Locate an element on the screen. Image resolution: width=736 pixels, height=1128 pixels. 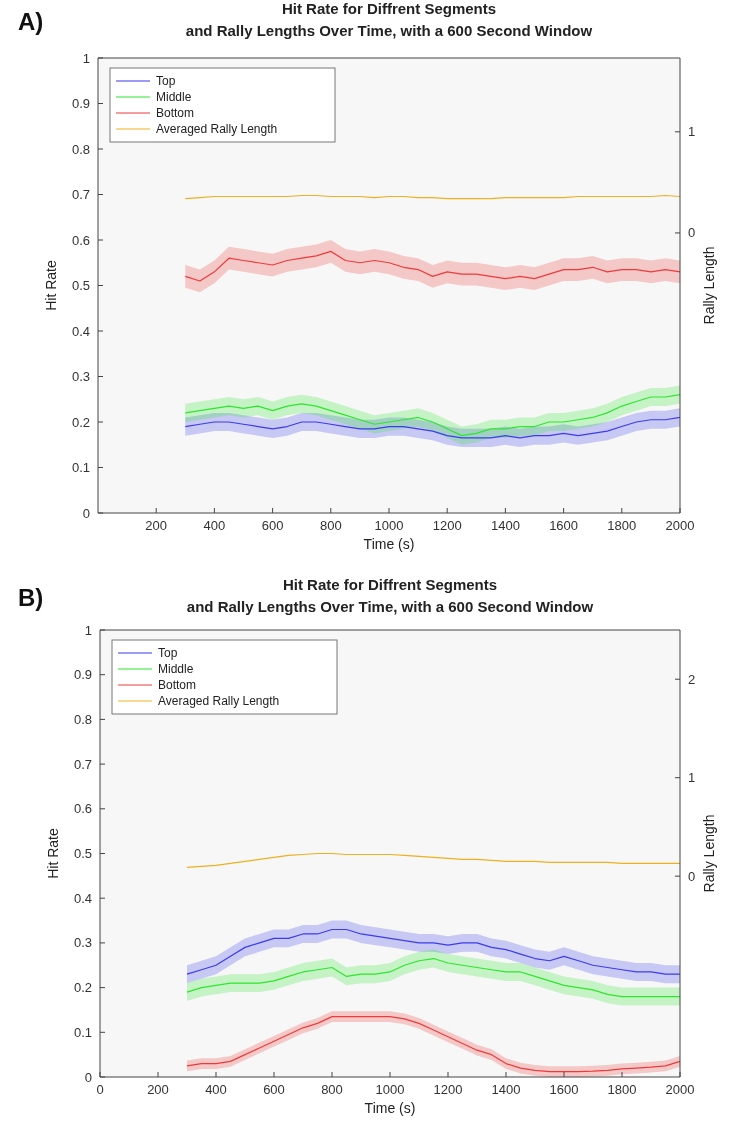
text: A) is located at coordinates (31, 21).